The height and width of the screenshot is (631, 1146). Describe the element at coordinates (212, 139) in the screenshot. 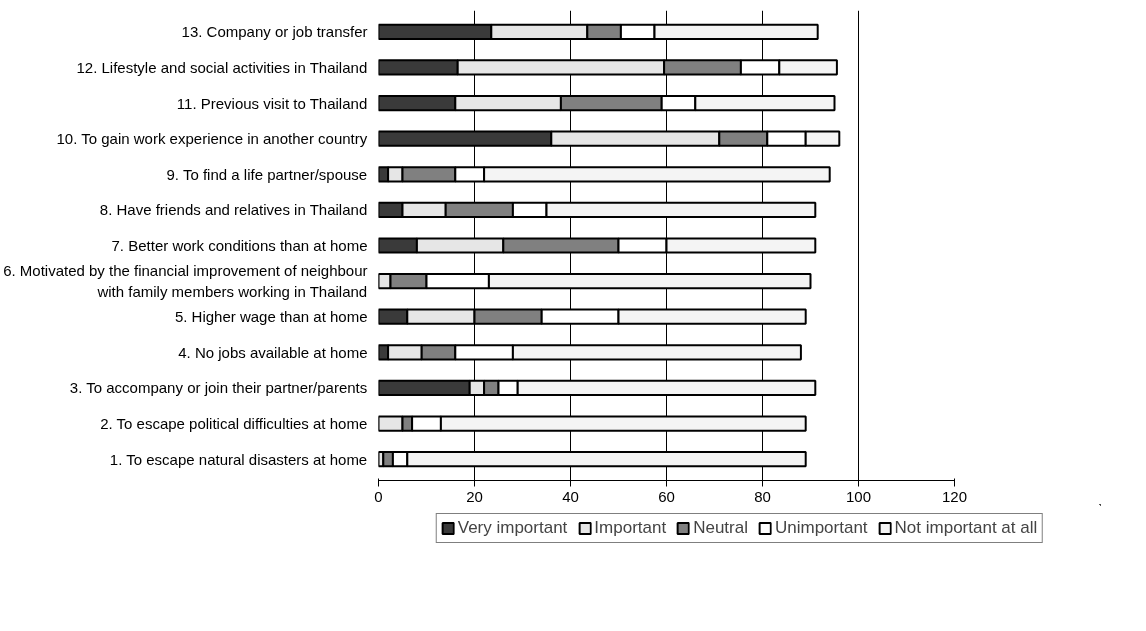

I see `y-tick-label: 10. To gain work experience in another country` at that location.